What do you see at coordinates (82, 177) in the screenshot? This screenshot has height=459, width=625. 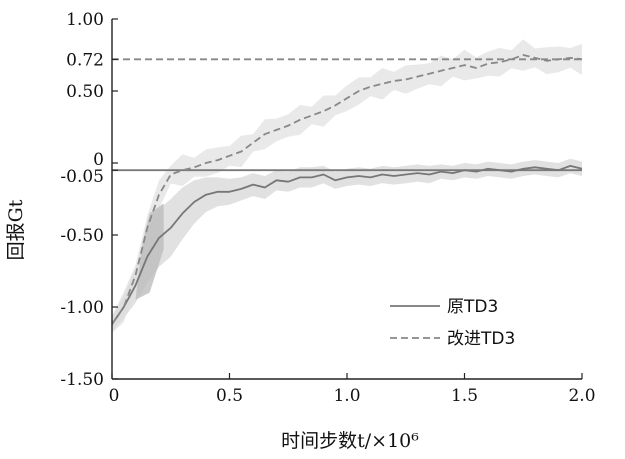 I see `y-tick-label-4: -0.05` at bounding box center [82, 177].